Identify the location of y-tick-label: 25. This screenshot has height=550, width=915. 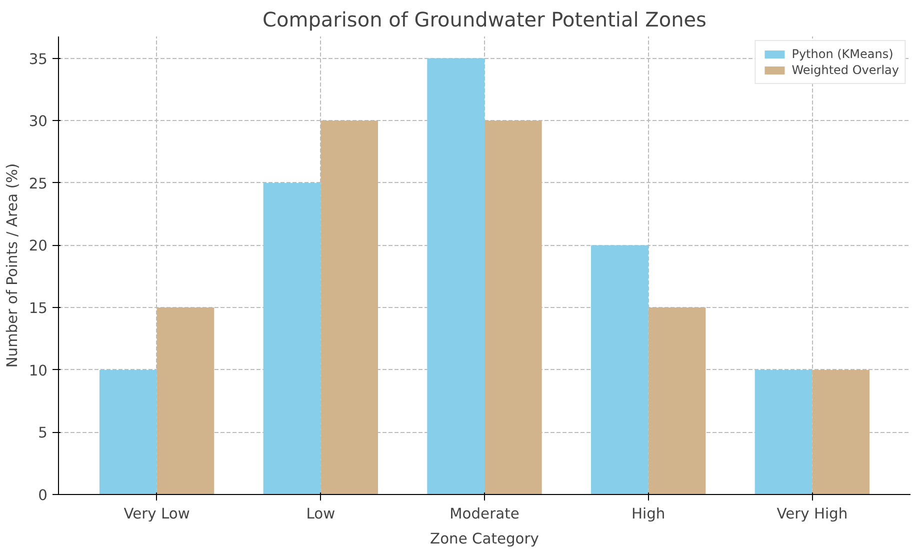
(38, 183).